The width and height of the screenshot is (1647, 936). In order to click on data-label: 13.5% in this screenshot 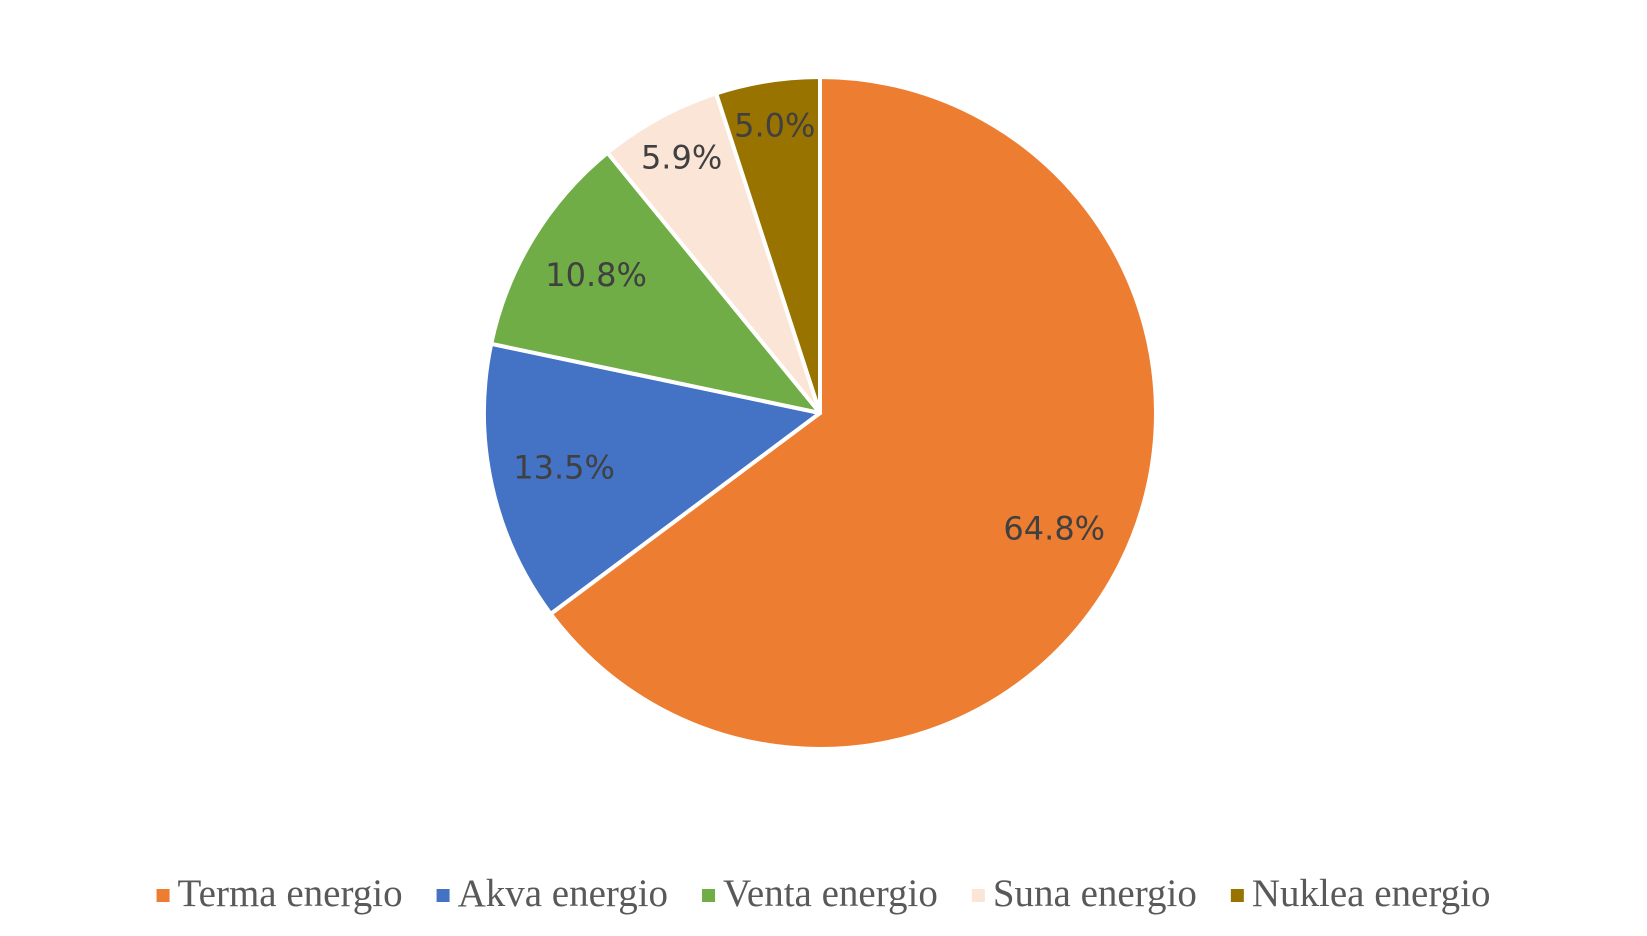, I will do `click(564, 467)`.